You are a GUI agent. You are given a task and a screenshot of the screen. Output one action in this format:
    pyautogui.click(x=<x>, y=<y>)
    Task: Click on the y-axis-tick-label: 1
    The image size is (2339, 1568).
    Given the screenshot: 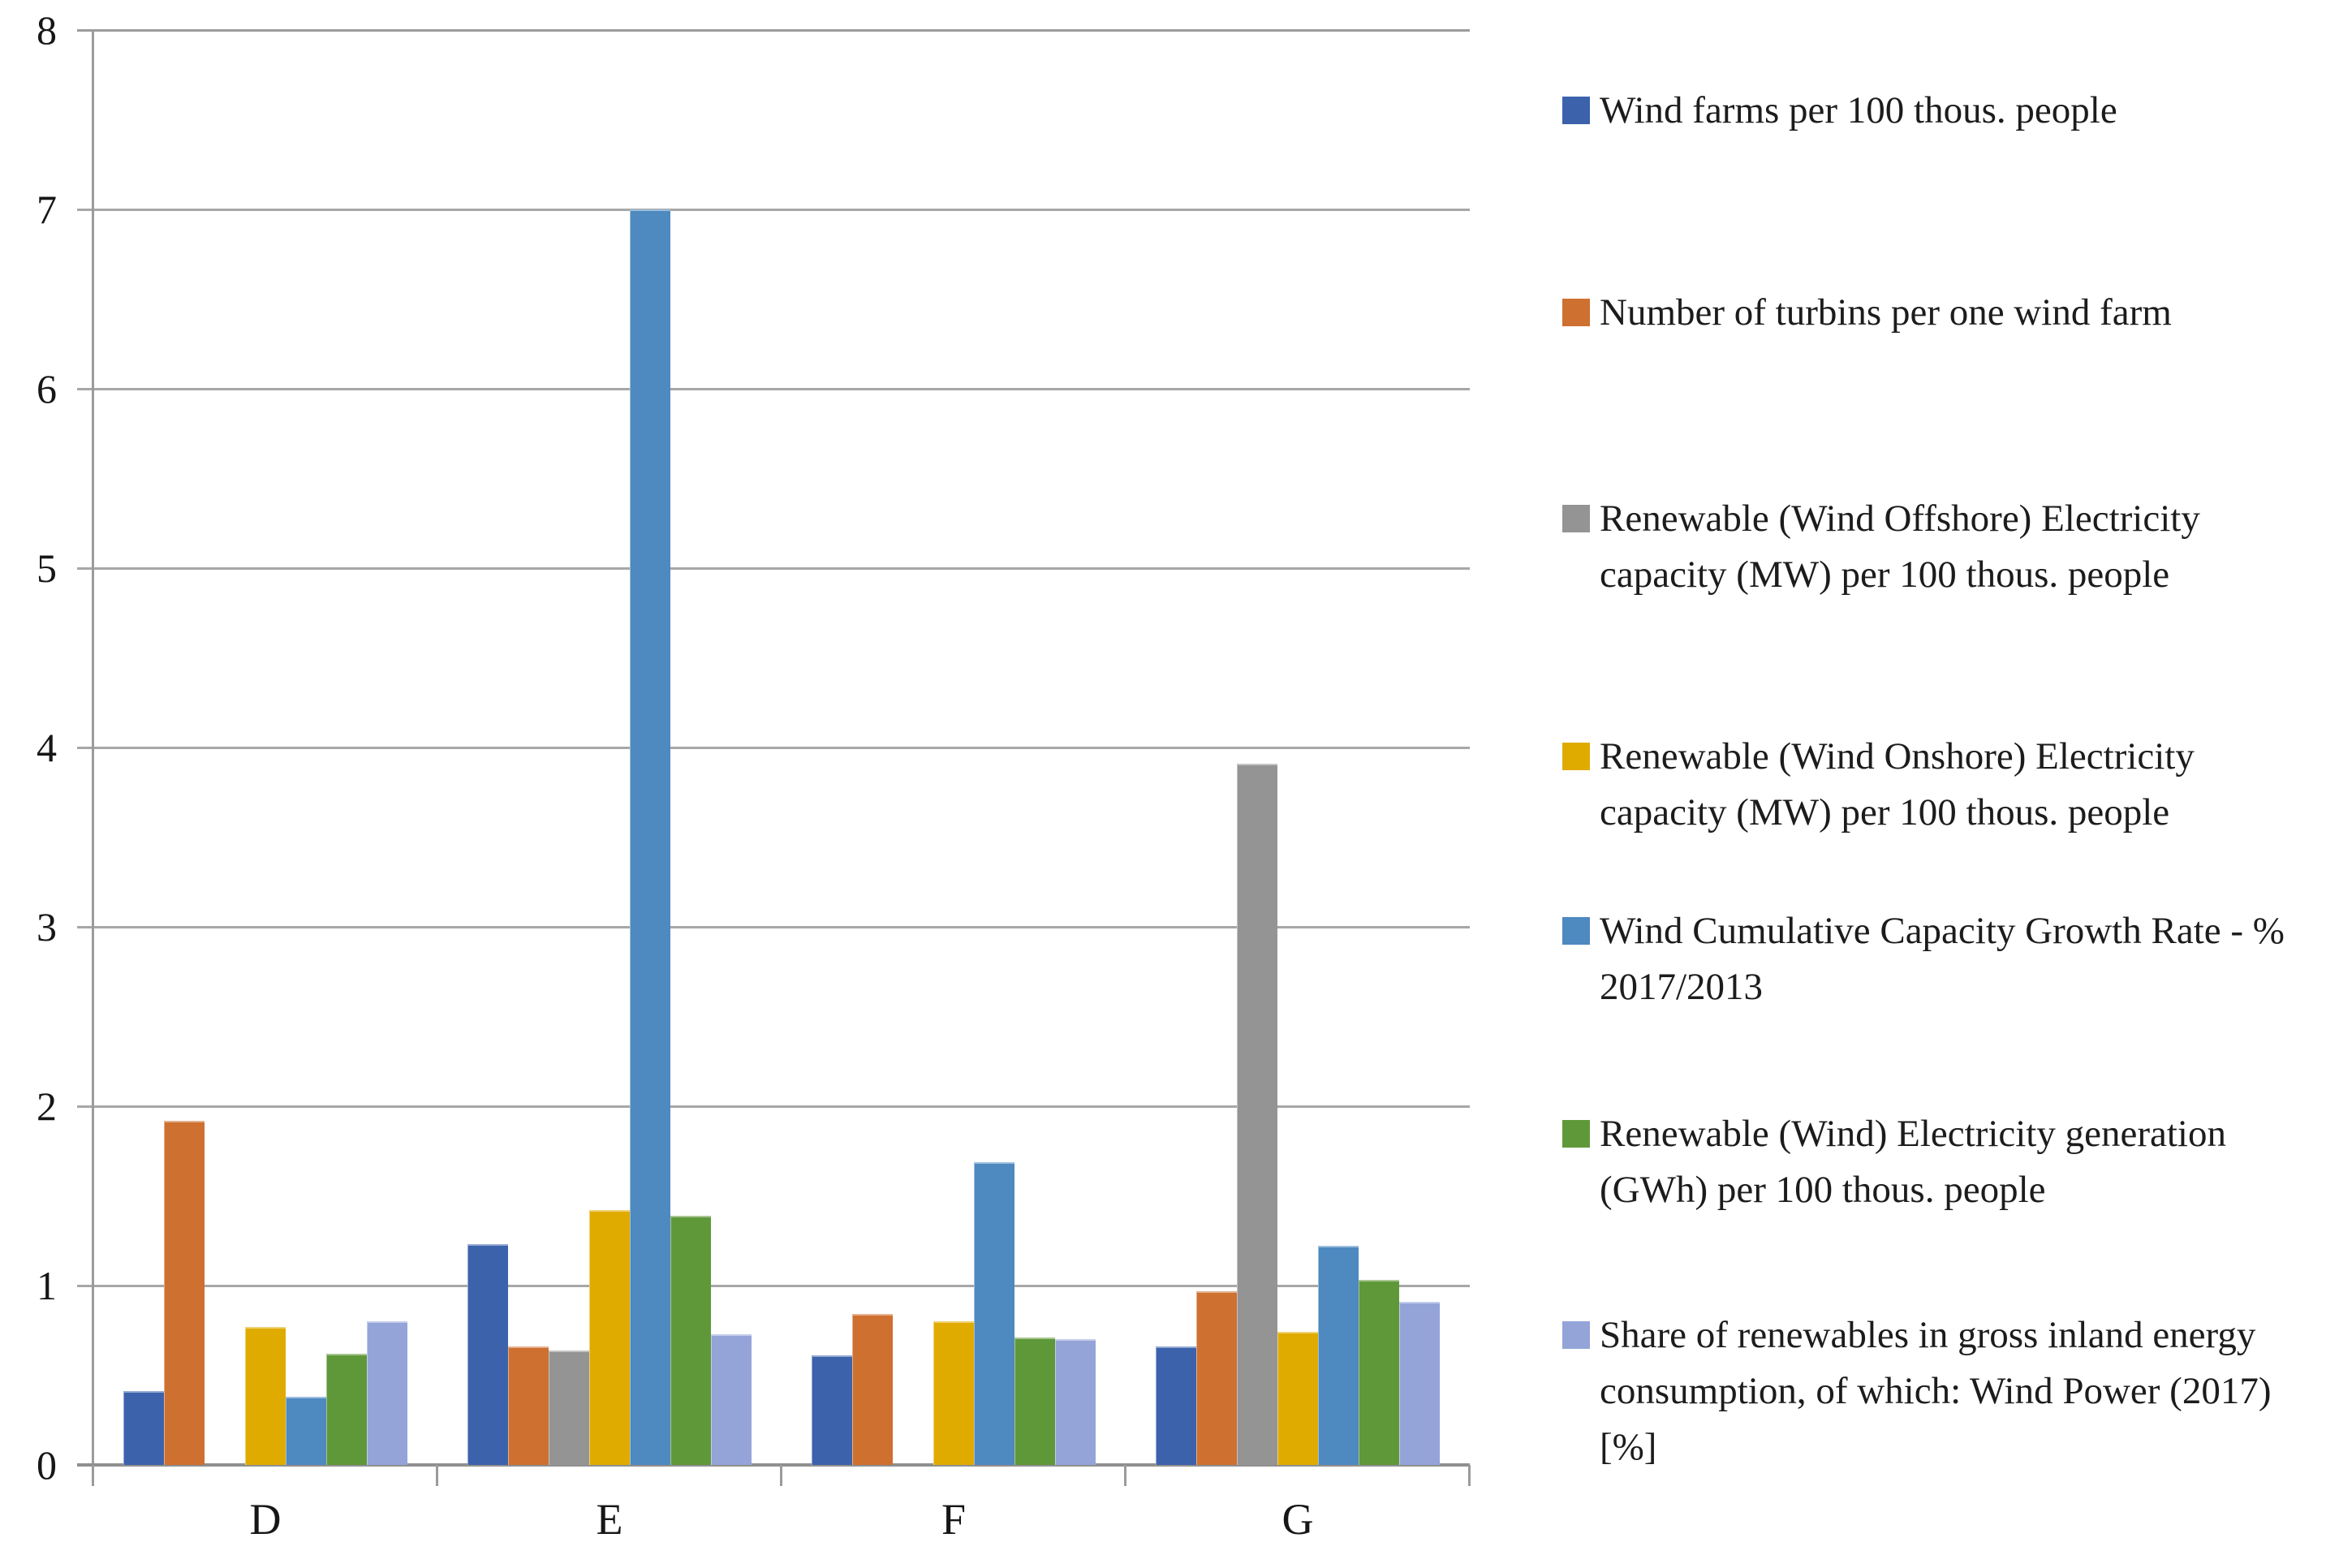 What is the action you would take?
    pyautogui.click(x=47, y=1285)
    